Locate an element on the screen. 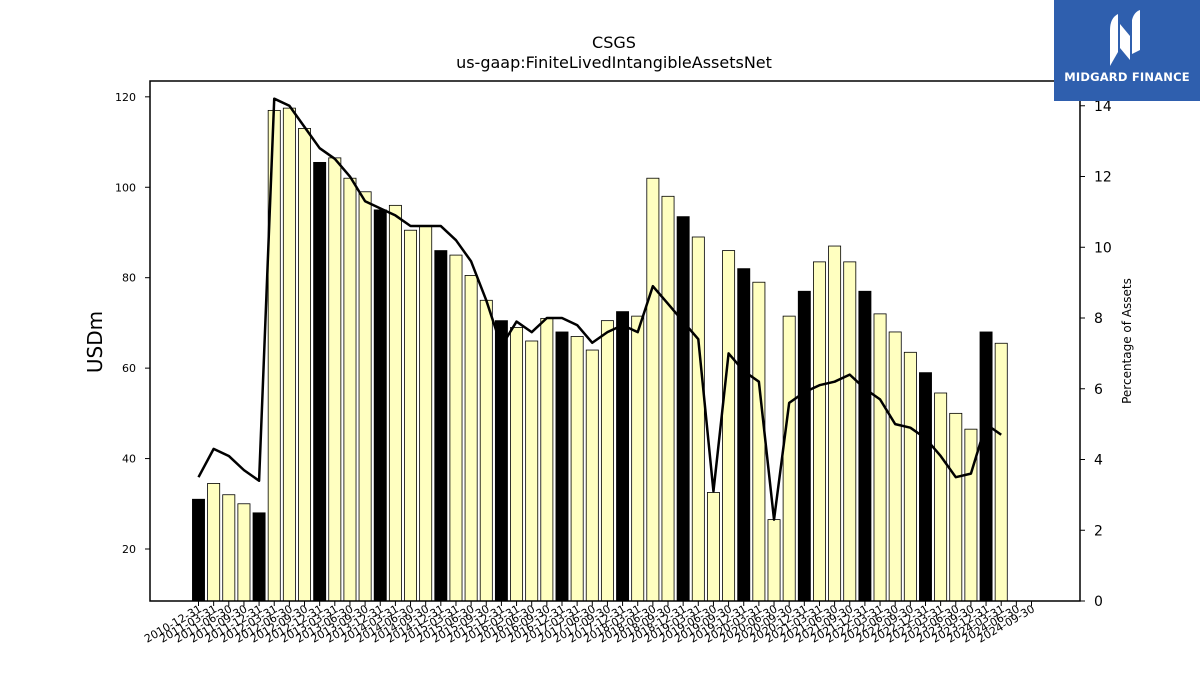 This screenshot has width=1200, height=675. y-tick-label: 20 is located at coordinates (129, 549).